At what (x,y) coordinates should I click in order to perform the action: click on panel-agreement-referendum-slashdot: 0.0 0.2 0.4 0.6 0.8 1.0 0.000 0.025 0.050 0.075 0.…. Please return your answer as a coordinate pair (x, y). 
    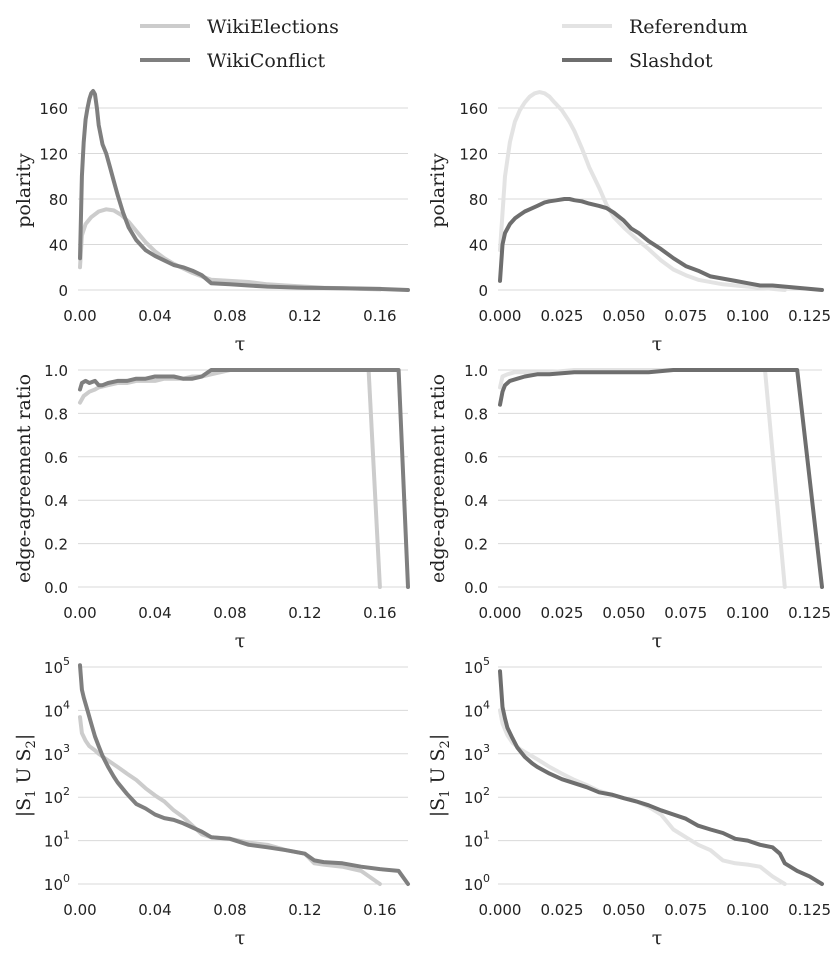
    Looking at the image, I should click on (628, 507).